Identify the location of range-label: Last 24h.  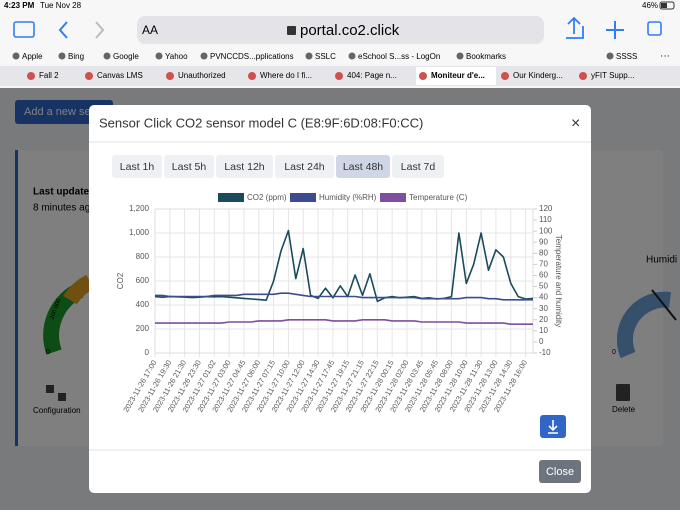
(304, 167).